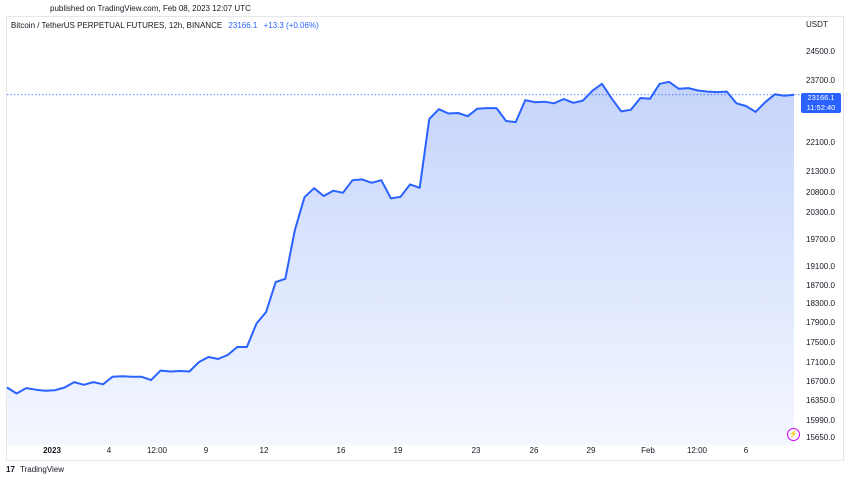 The height and width of the screenshot is (479, 850). Describe the element at coordinates (820, 266) in the screenshot. I see `y-tick-label: 19100.0` at that location.